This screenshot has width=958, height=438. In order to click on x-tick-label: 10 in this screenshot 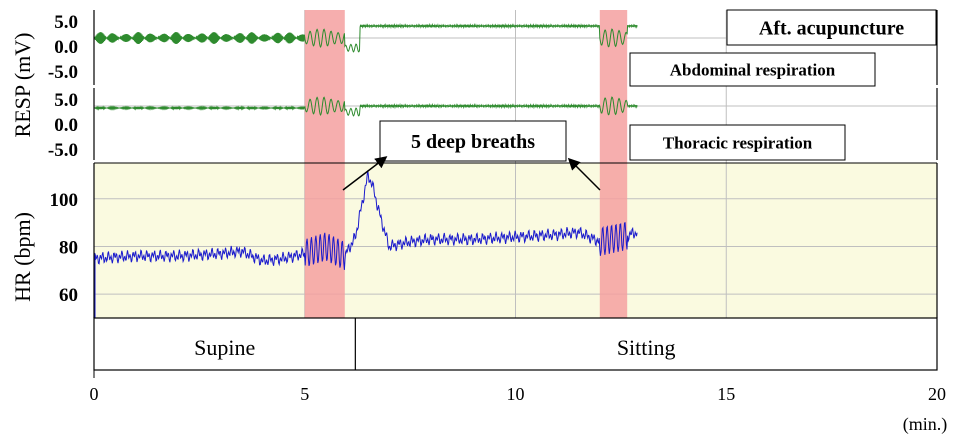, I will do `click(516, 394)`.